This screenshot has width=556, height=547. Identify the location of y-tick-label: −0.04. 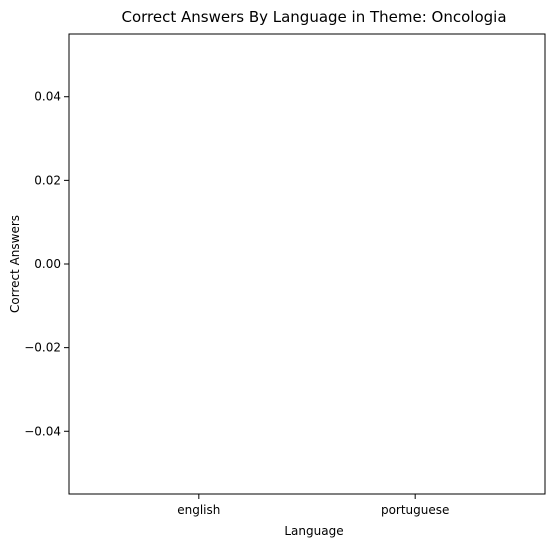
(42, 431).